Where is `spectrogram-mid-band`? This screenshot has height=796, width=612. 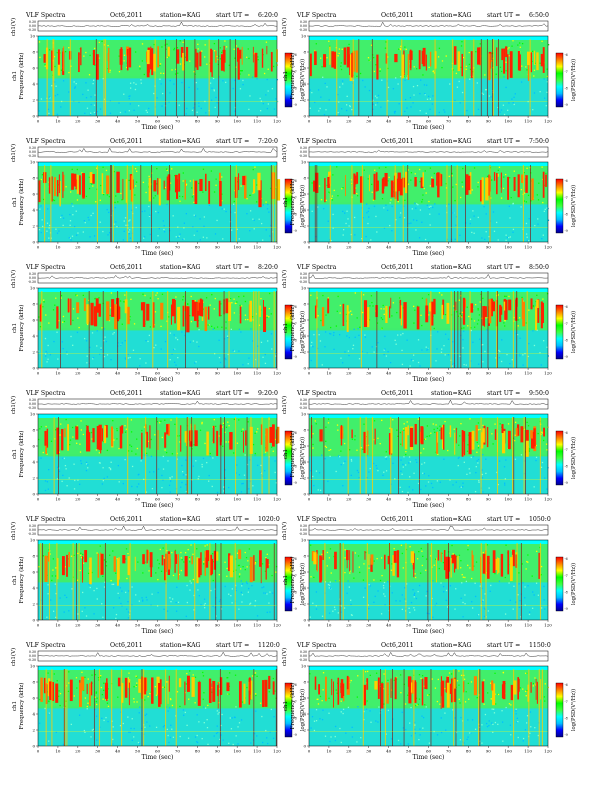
spectrogram-mid-band is located at coordinates (157, 563).